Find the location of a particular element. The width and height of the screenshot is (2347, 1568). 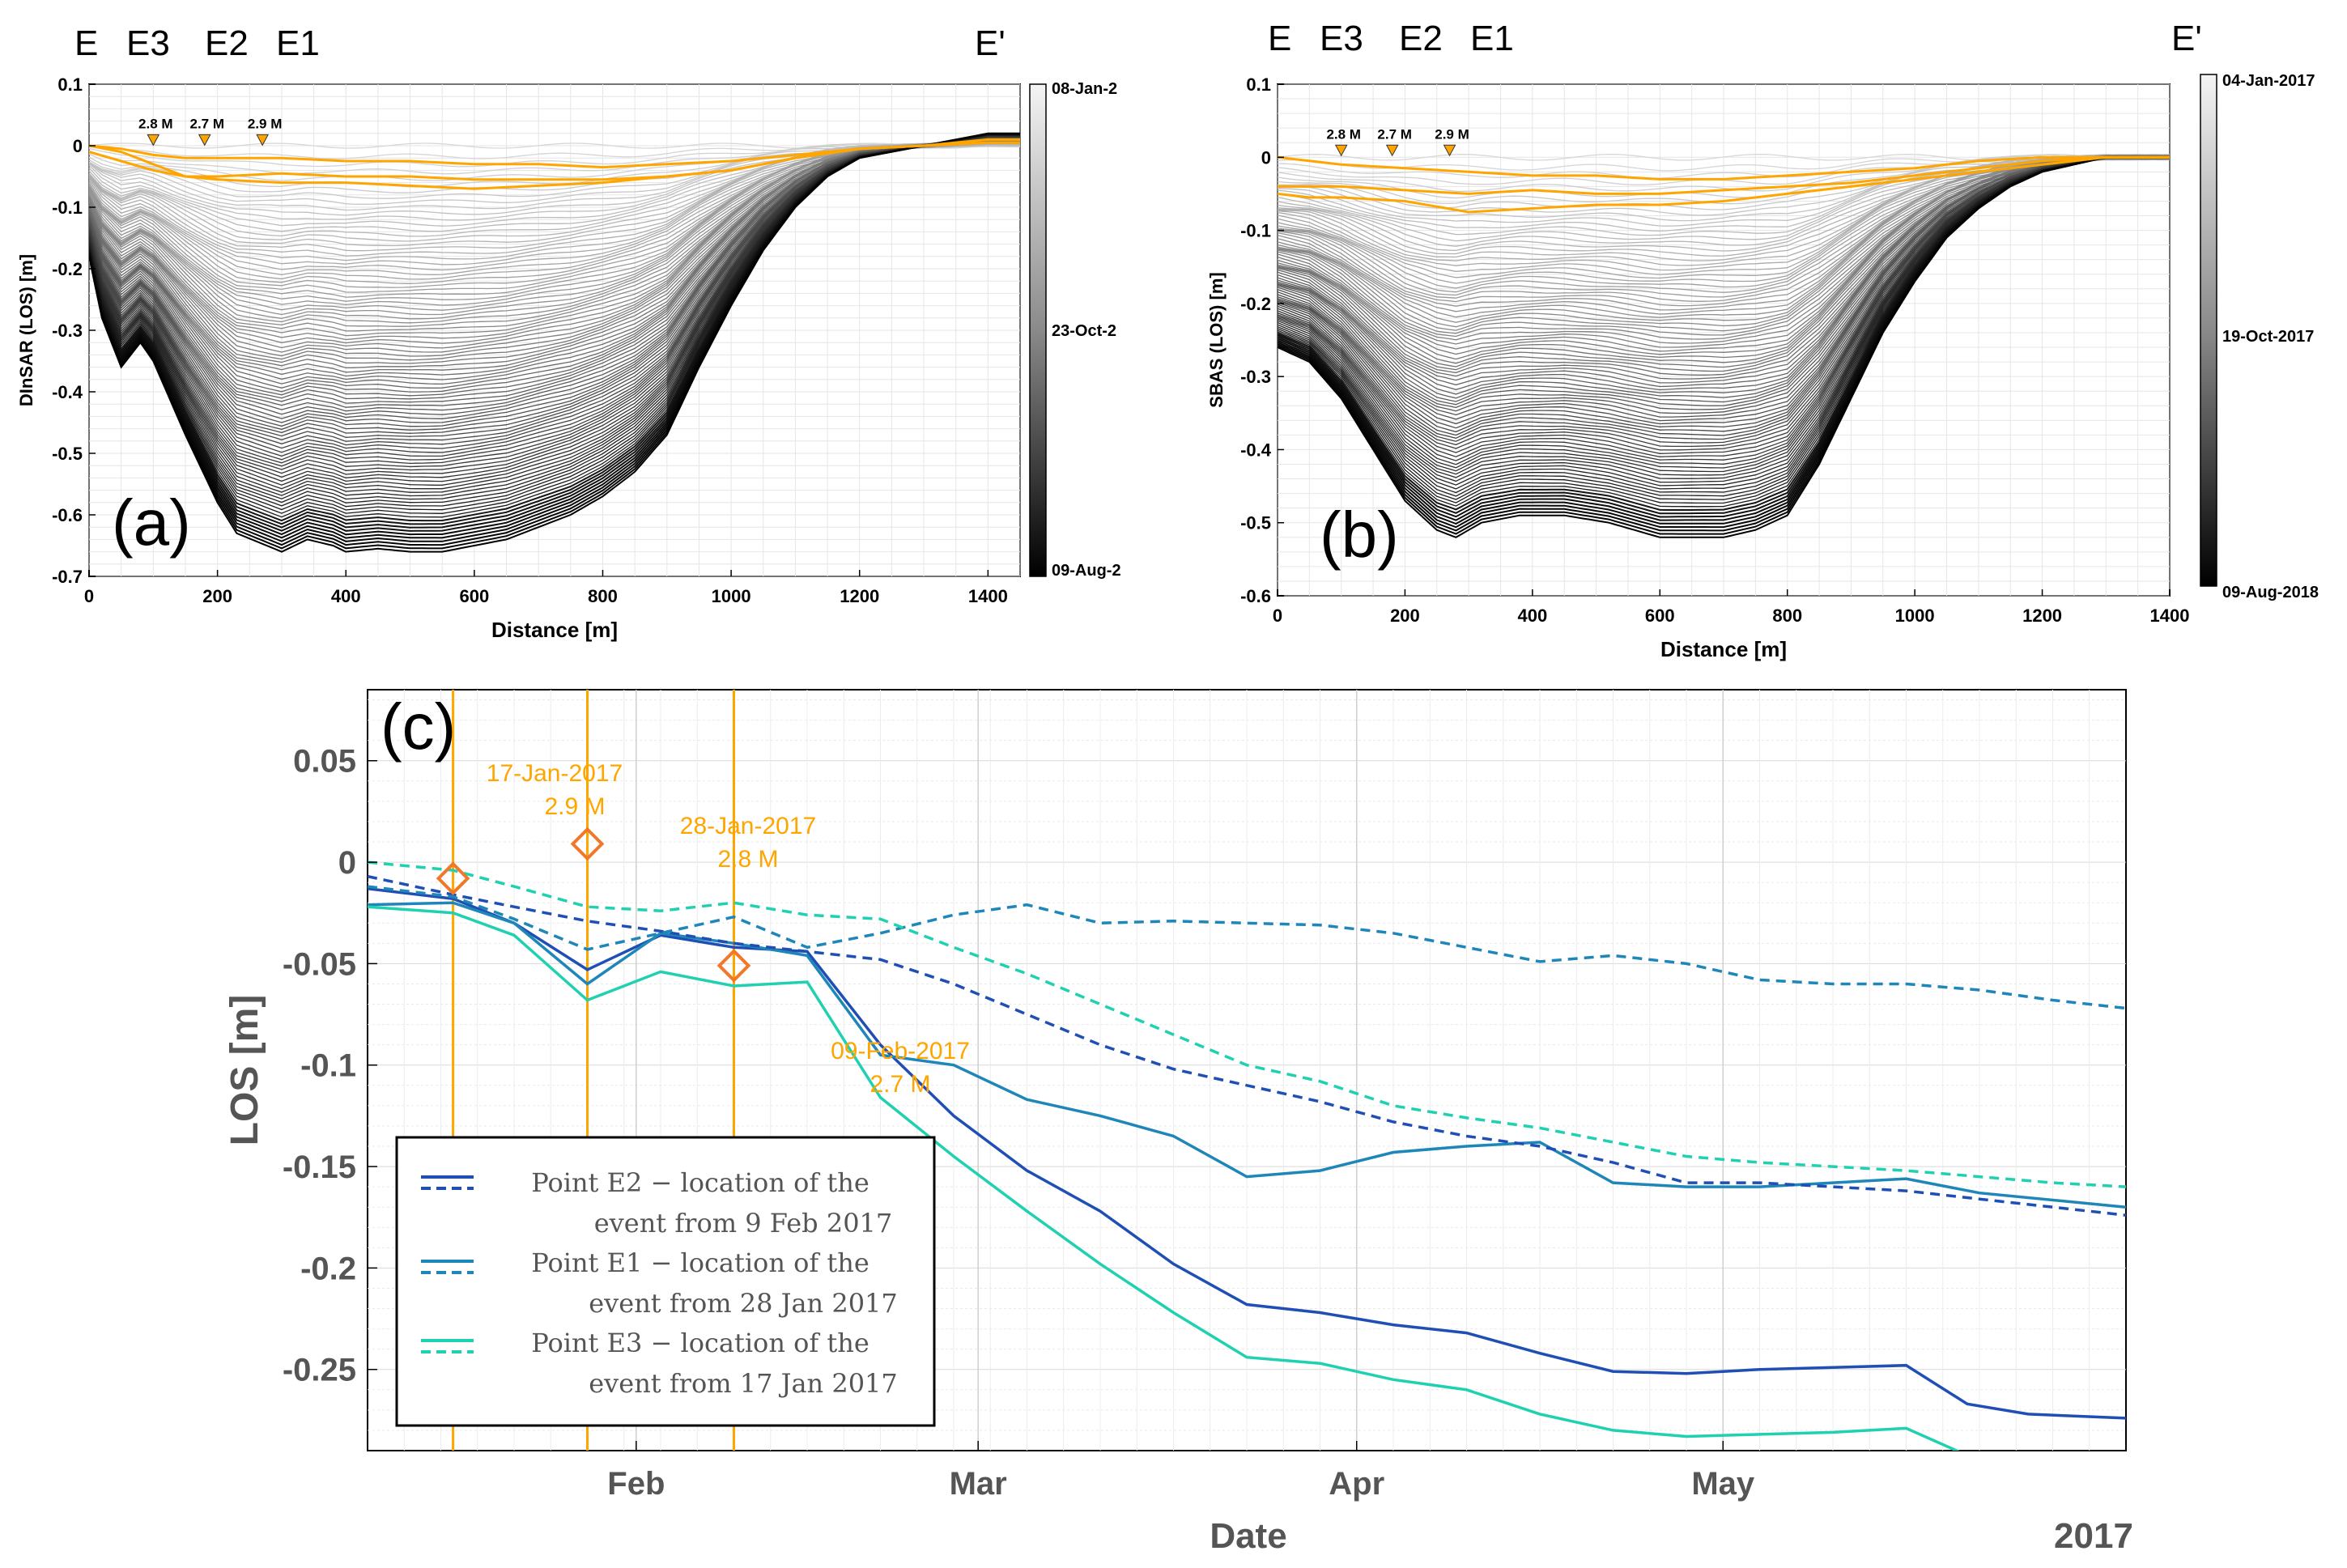

event-annotation-09feb: 09-Feb-2017 2.7 M is located at coordinates (900, 1068).